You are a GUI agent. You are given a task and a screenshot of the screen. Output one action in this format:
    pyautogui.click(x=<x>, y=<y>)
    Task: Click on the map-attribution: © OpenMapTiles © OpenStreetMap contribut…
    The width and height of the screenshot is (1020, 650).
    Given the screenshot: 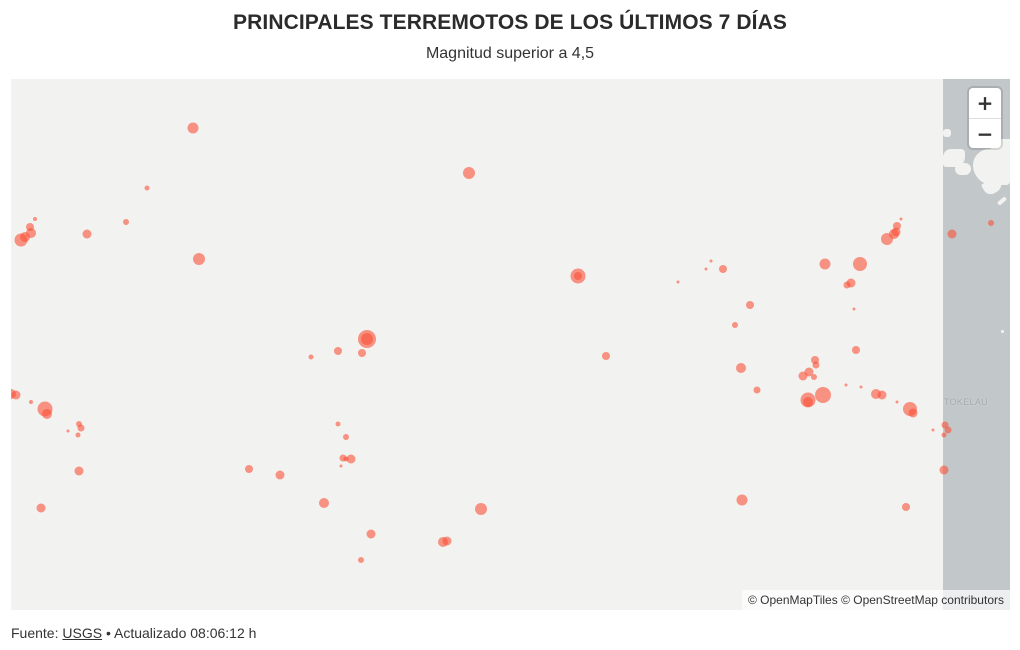 What is the action you would take?
    pyautogui.click(x=875, y=600)
    